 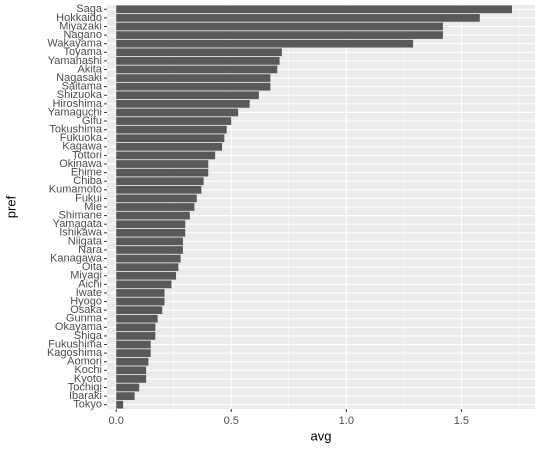 What do you see at coordinates (116, 421) in the screenshot?
I see `x-tick-label: 0.0` at bounding box center [116, 421].